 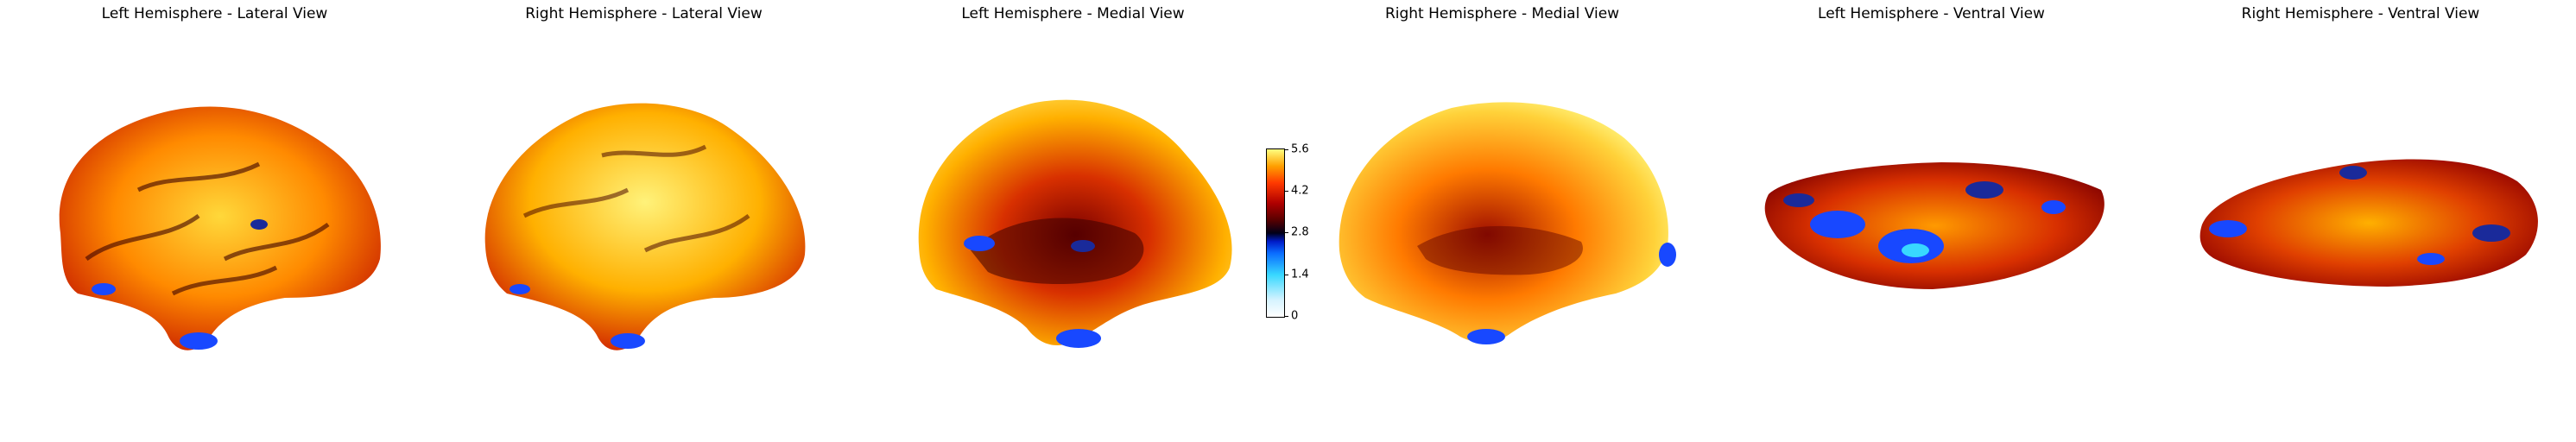 What do you see at coordinates (1075, 224) in the screenshot?
I see `brain-surface-left-medial` at bounding box center [1075, 224].